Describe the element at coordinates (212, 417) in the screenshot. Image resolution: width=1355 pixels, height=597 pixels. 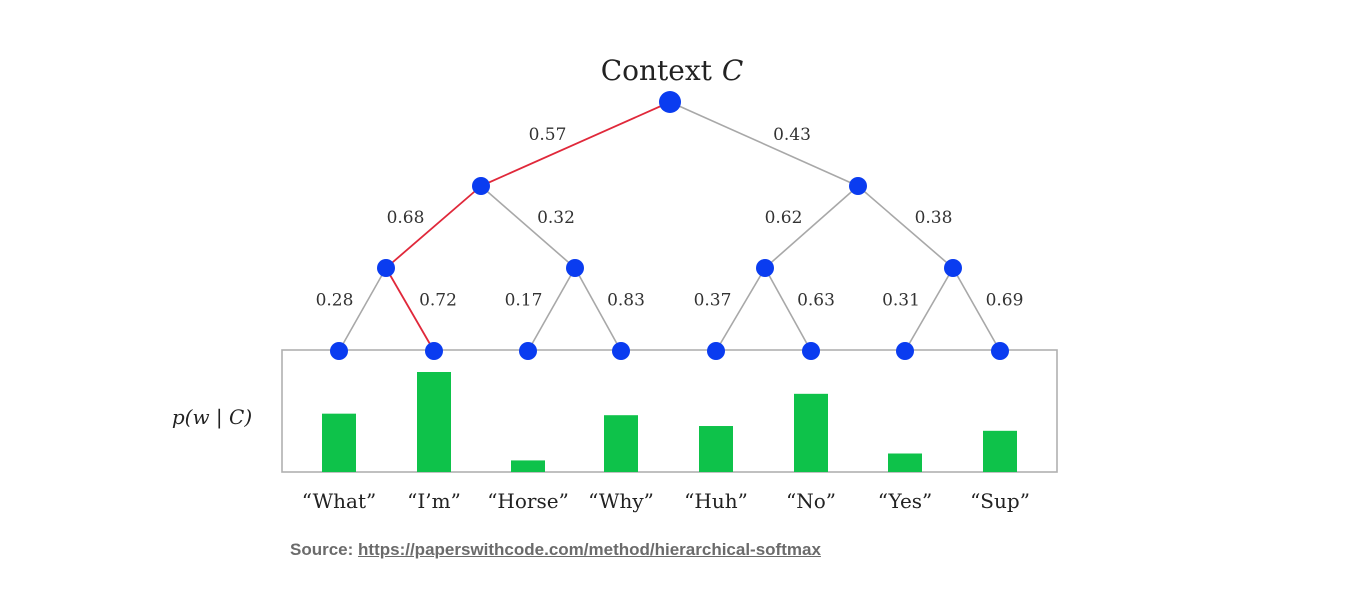
I see `y-axis-label: p(w | C)` at that location.